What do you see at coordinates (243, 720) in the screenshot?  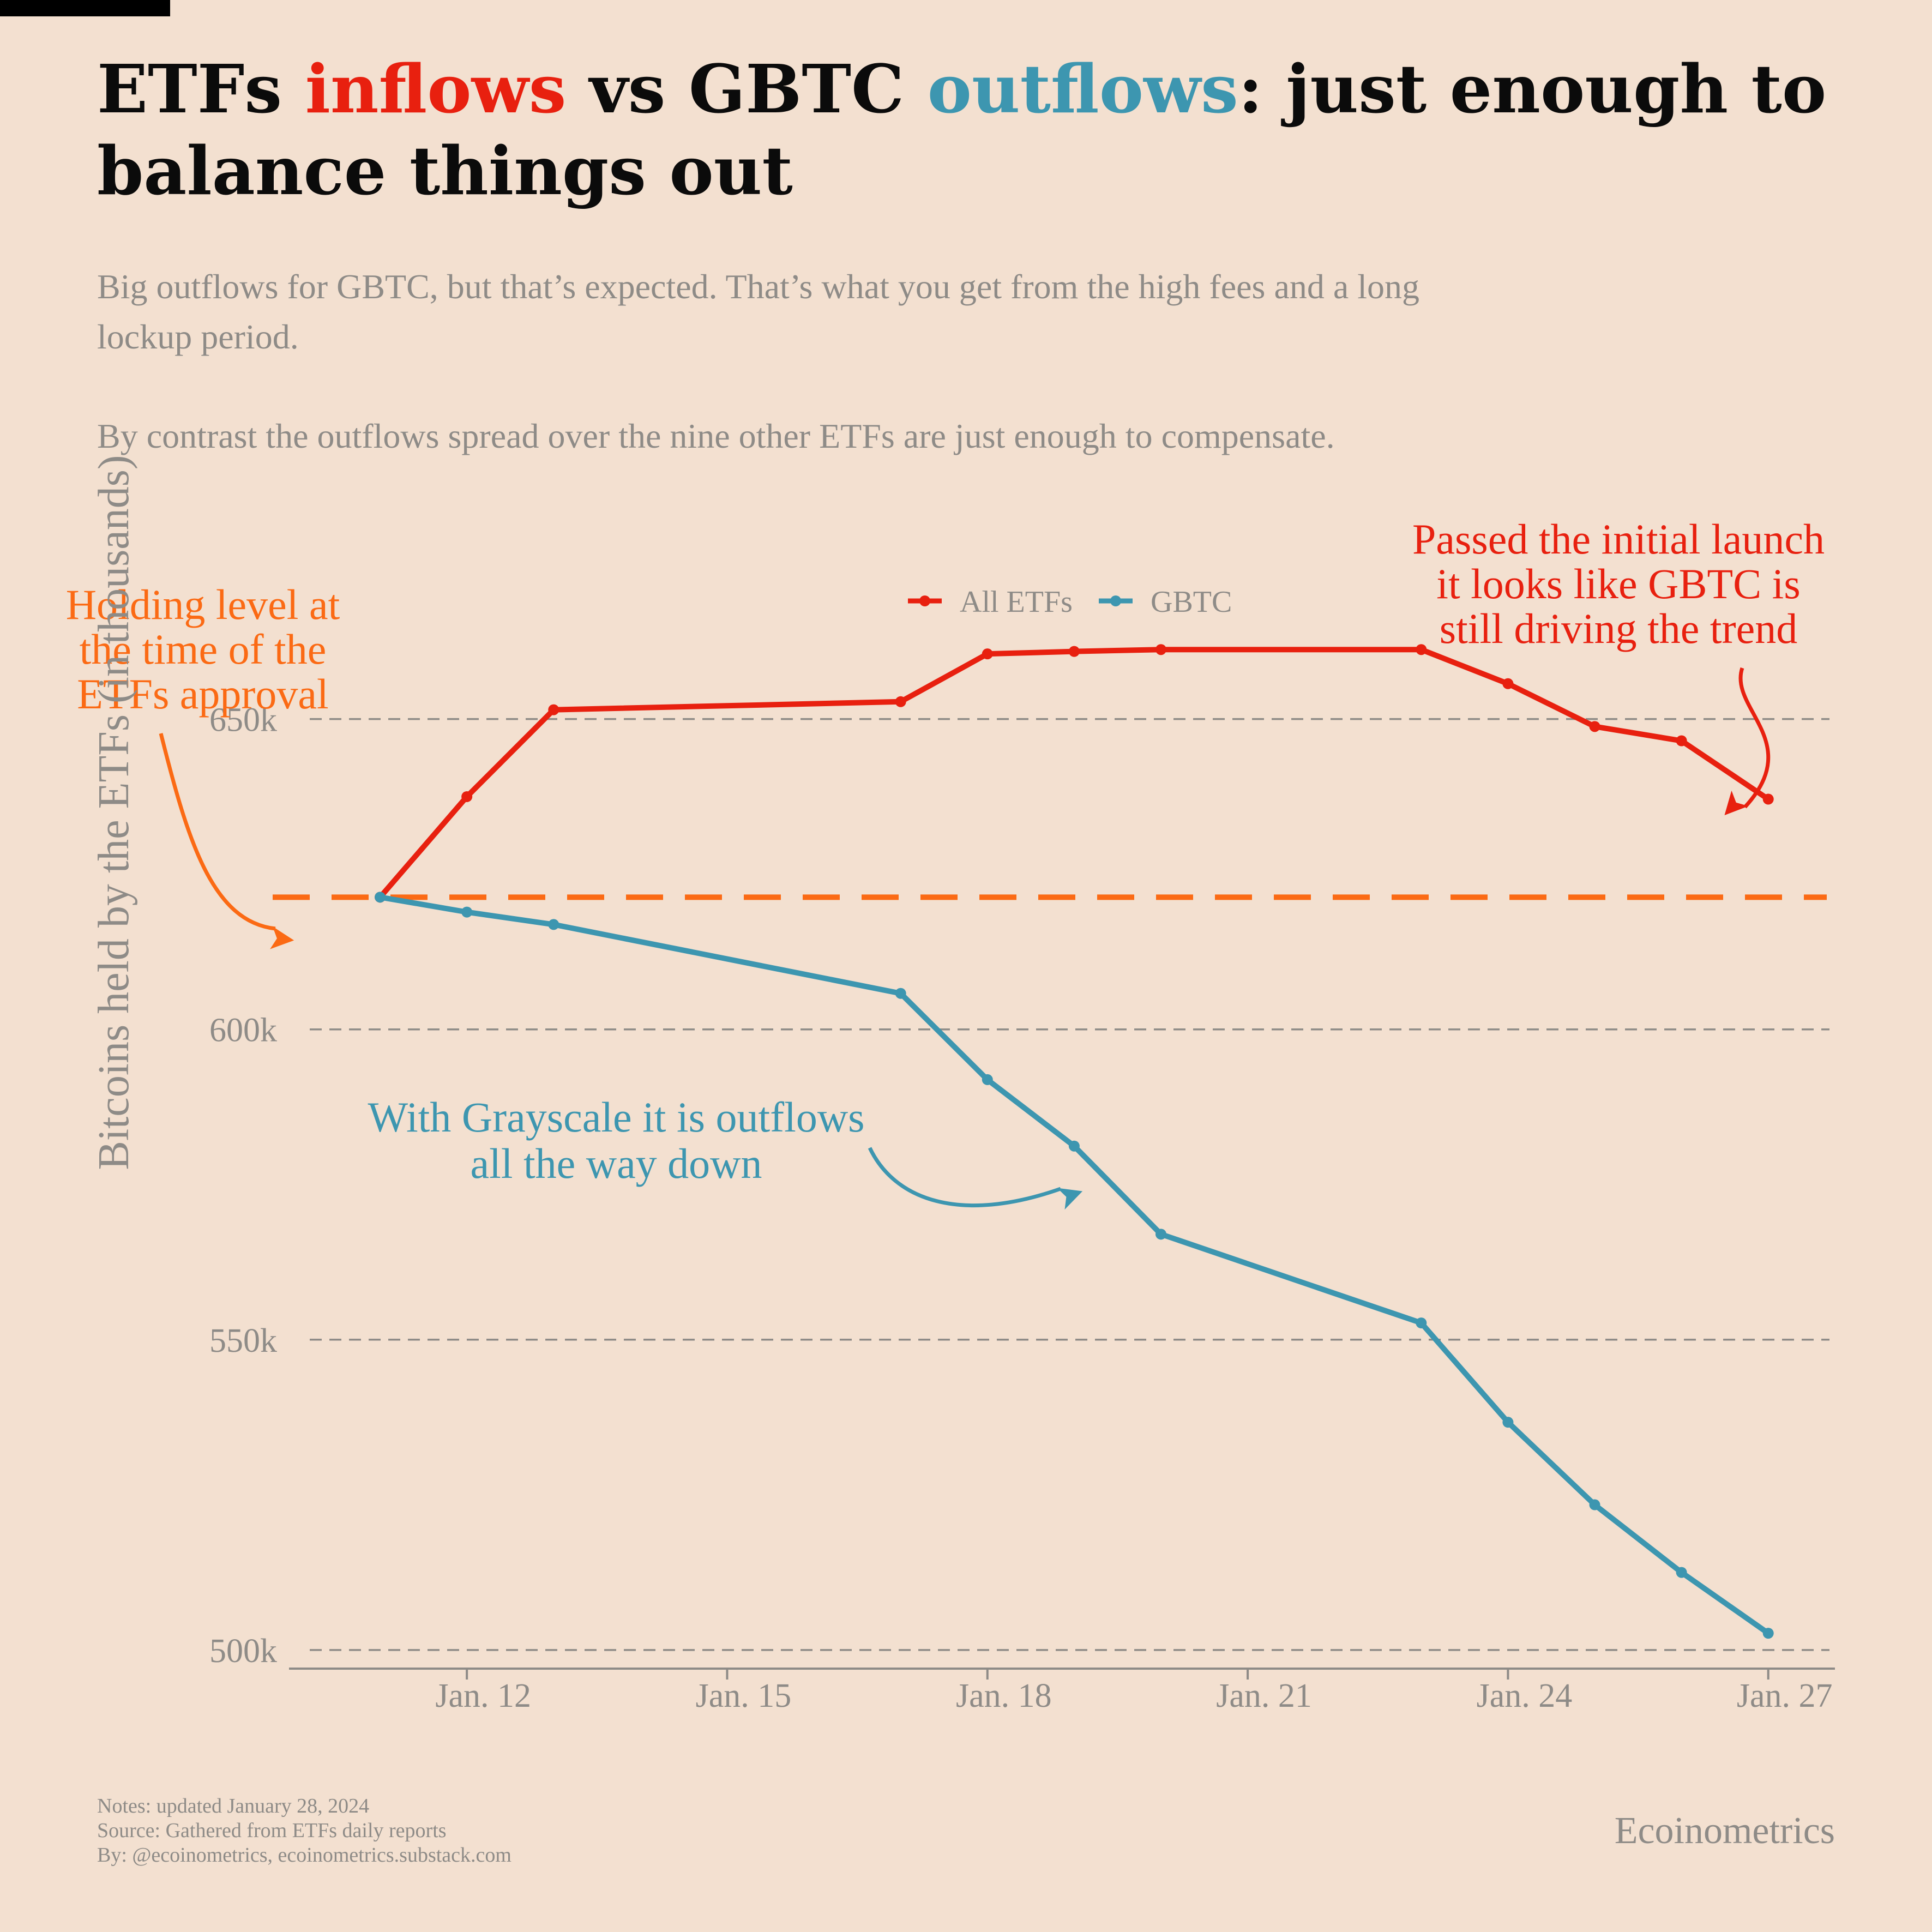 I see `y-tick-label: 650k` at bounding box center [243, 720].